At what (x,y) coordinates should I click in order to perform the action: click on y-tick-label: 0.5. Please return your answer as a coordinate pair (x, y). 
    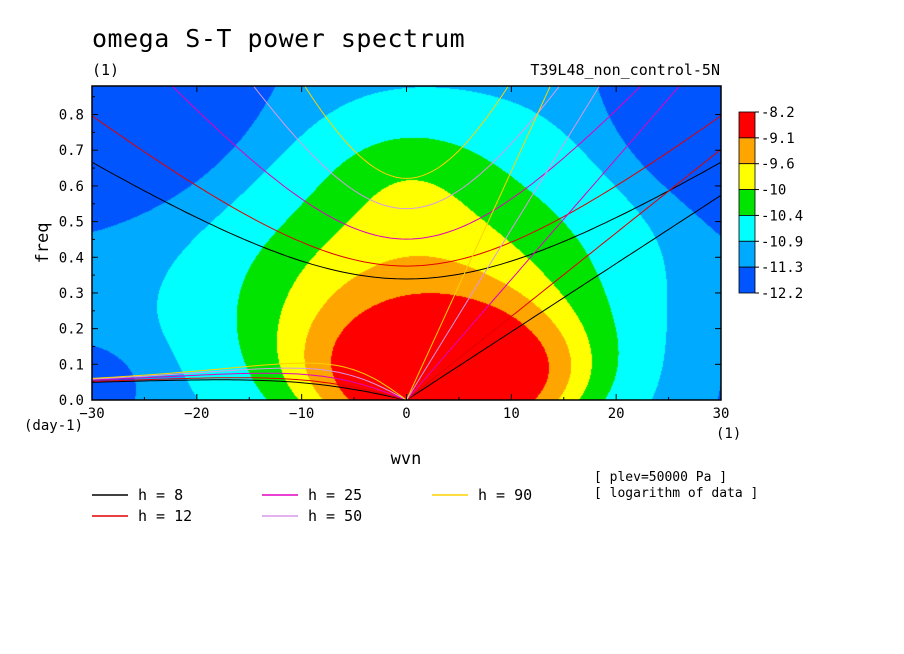
    Looking at the image, I should click on (71, 223).